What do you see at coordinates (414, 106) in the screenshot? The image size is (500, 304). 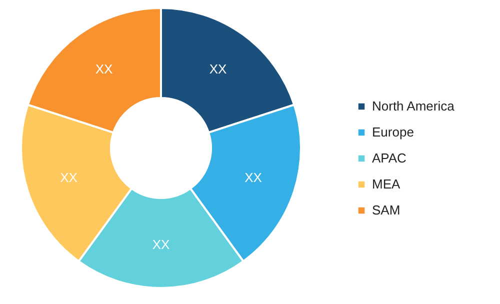 I see `legend-label: North America` at bounding box center [414, 106].